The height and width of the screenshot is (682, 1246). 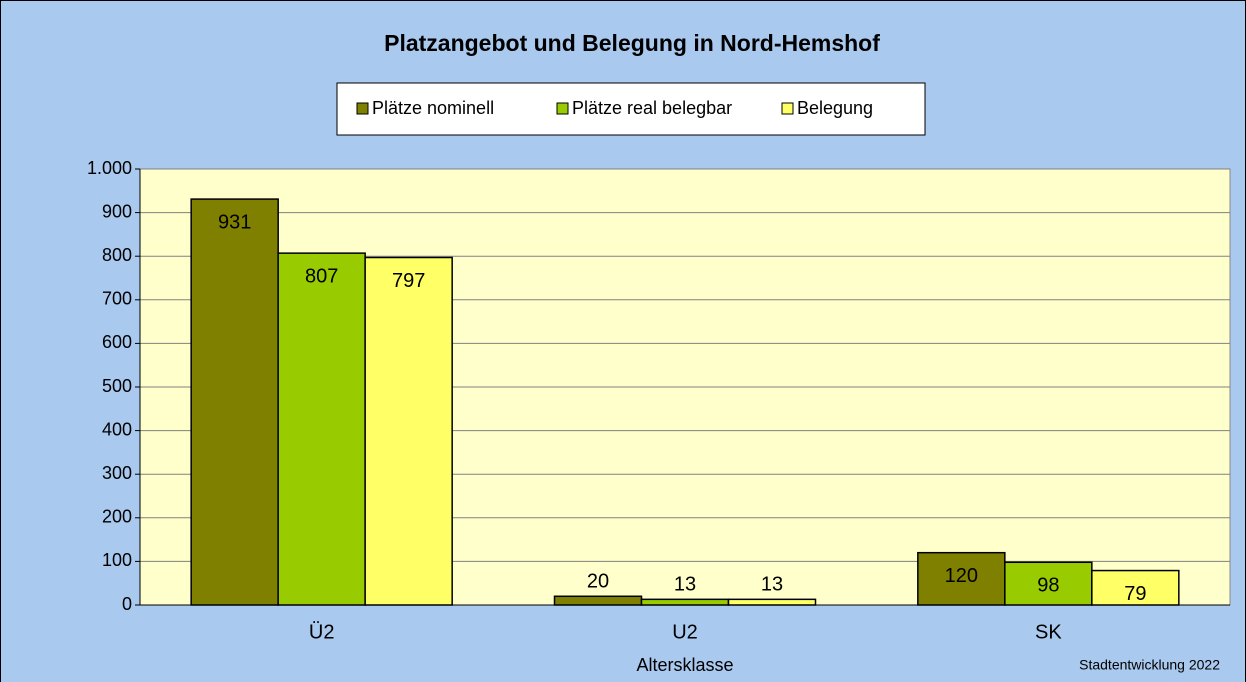 I want to click on x-axis-label: Altersklasse, so click(x=684, y=665).